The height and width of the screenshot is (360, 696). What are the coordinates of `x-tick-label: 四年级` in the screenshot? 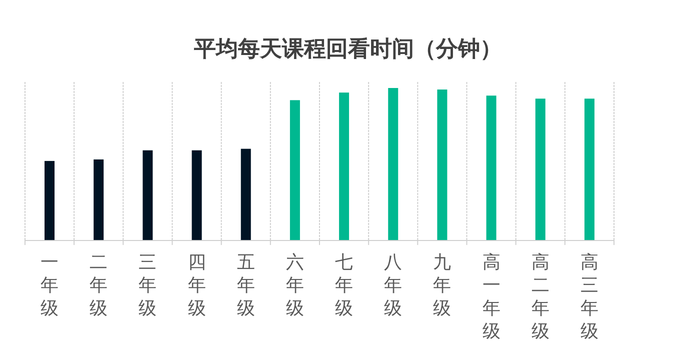 It's located at (197, 285).